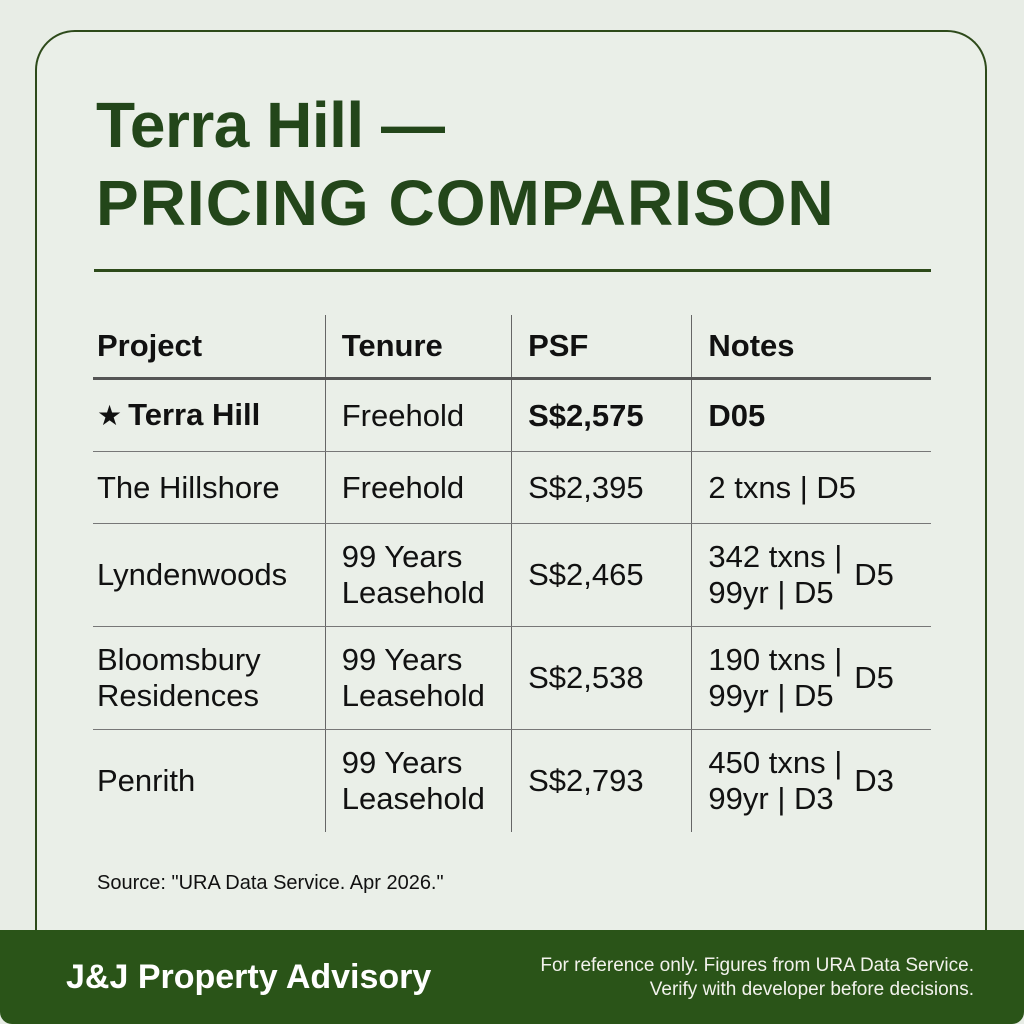 The width and height of the screenshot is (1024, 1024). I want to click on notes-line-1: 190 txns |, so click(775, 659).